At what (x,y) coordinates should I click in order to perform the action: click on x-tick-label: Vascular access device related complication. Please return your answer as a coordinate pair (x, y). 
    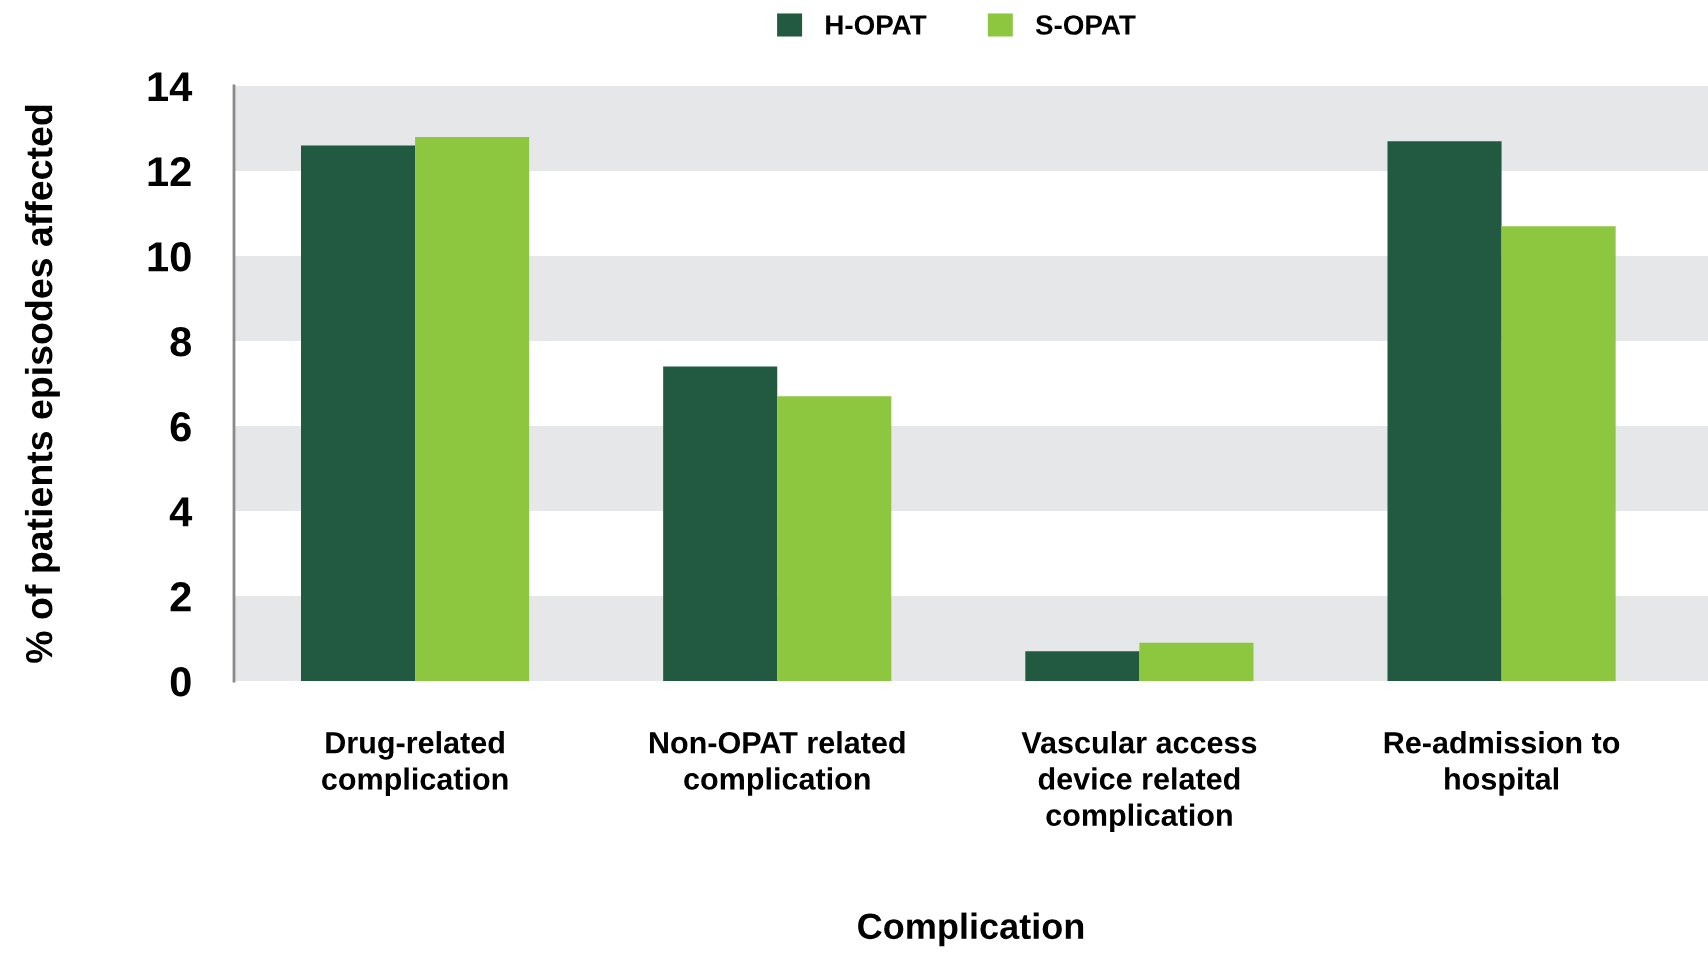
    Looking at the image, I should click on (1139, 782).